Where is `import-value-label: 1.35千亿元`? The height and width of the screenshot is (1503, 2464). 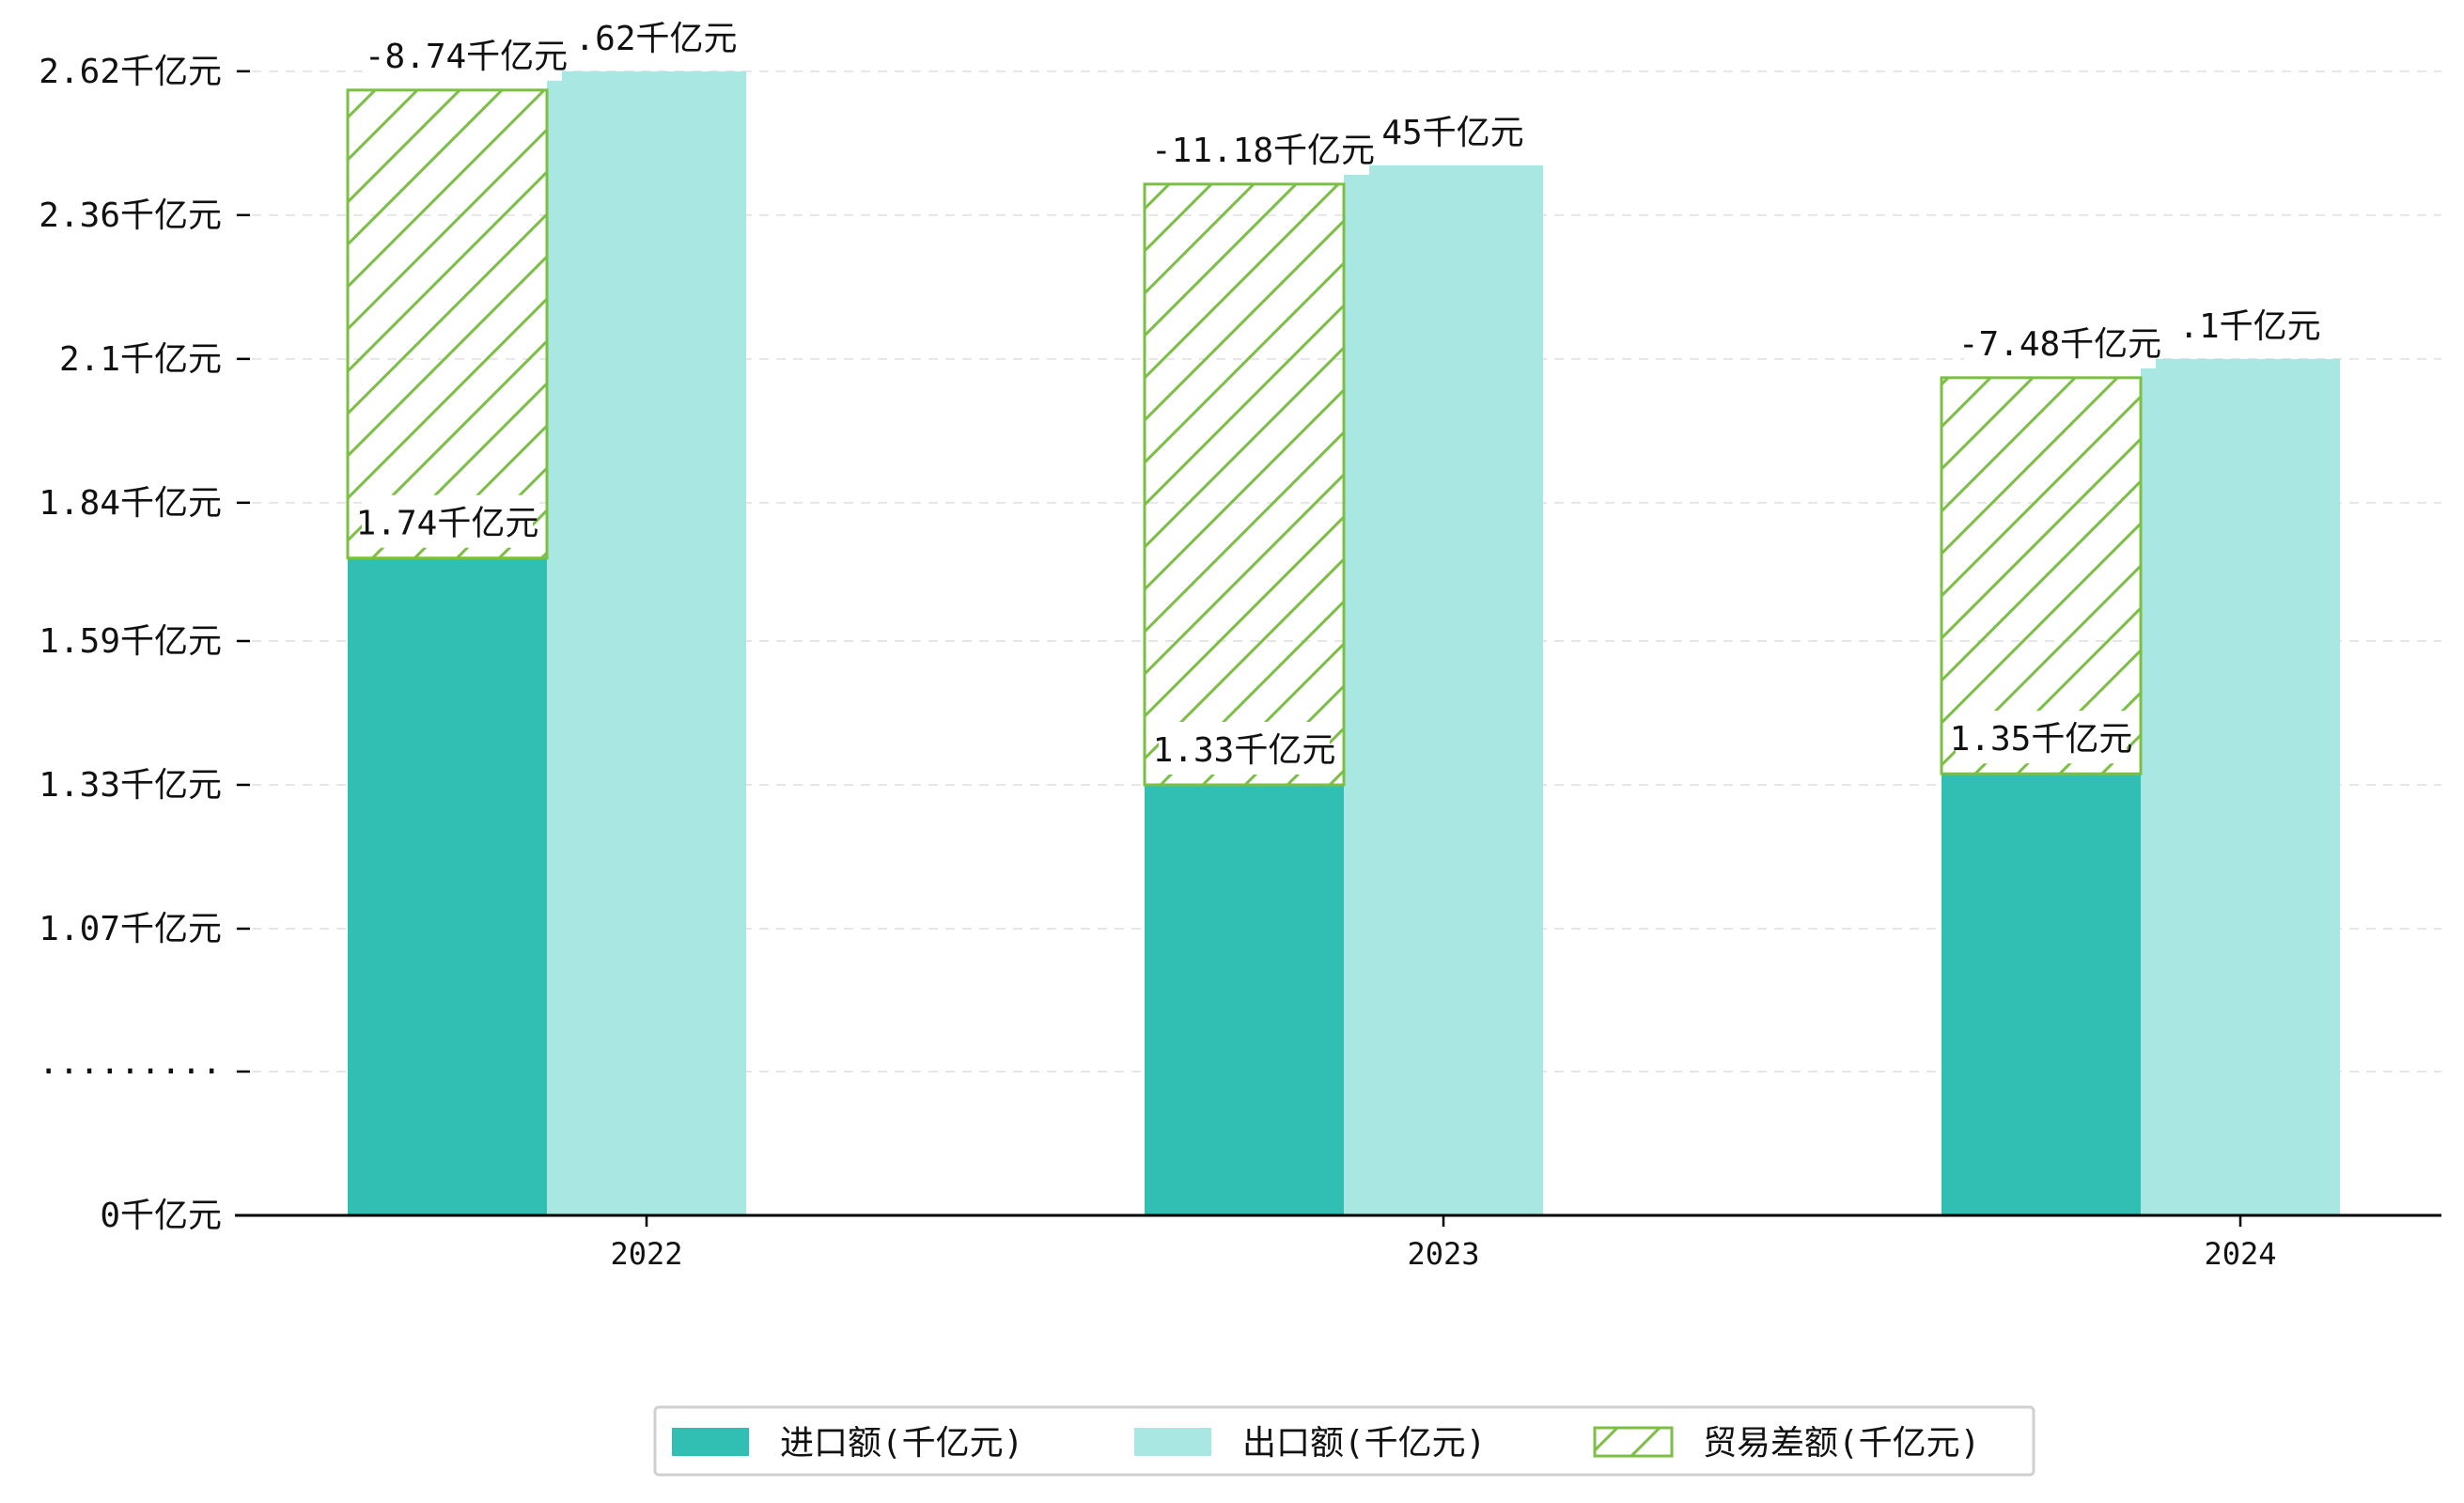
import-value-label: 1.35千亿元 is located at coordinates (2041, 739).